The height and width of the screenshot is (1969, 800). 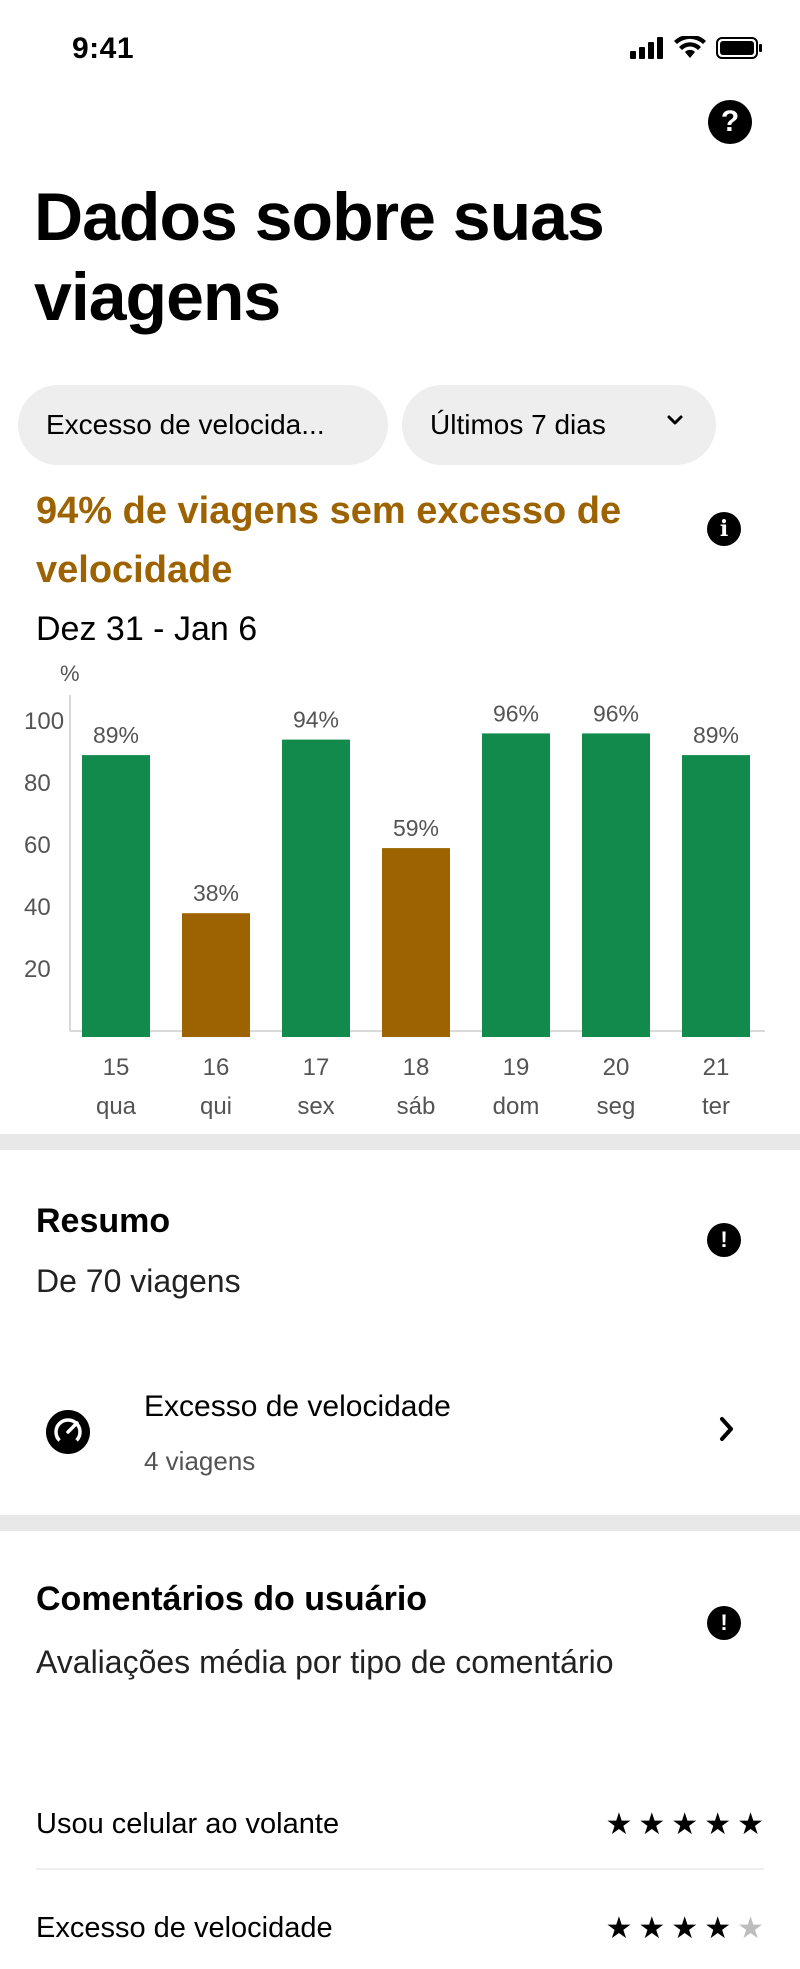 I want to click on x-tick-label: 16, so click(x=216, y=1067).